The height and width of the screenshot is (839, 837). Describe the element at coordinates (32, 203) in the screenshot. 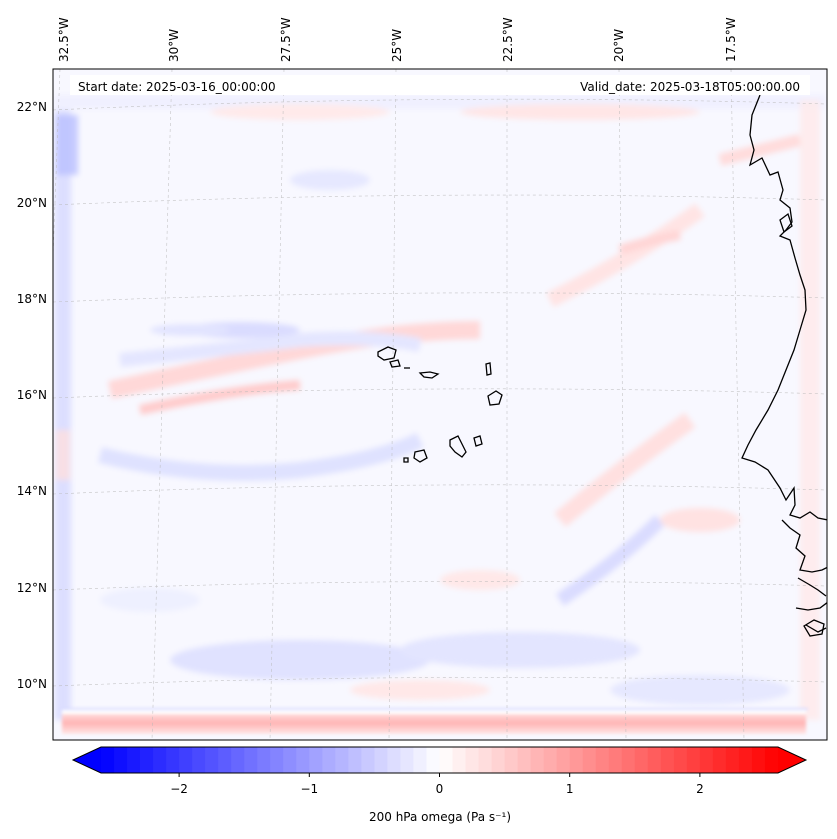

I see `lat-label: 20°N` at that location.